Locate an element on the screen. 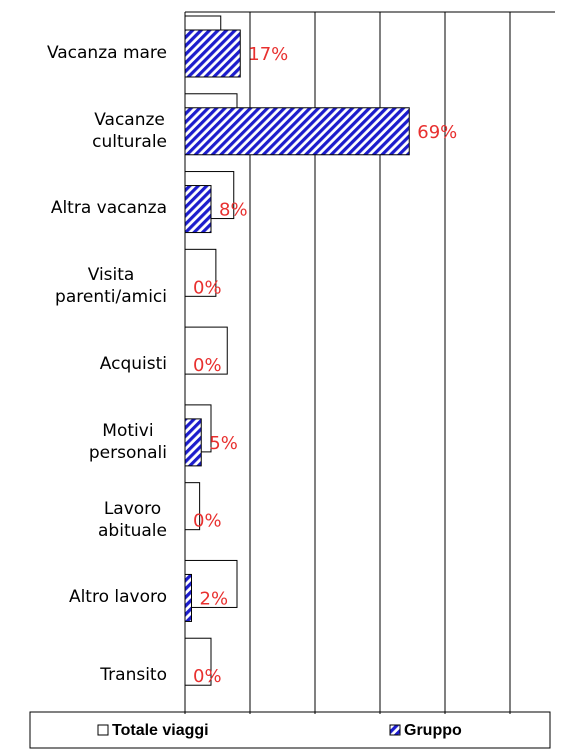 This screenshot has height=752, width=570. legend-label: Totale viaggi is located at coordinates (160, 730).